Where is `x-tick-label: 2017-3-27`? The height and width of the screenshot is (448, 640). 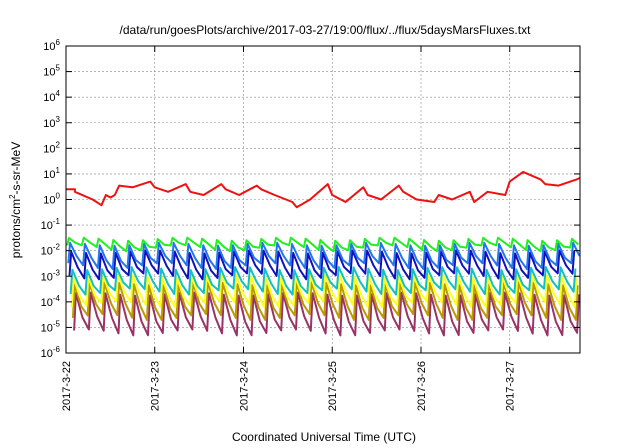 x-tick-label: 2017-3-27 is located at coordinates (511, 386).